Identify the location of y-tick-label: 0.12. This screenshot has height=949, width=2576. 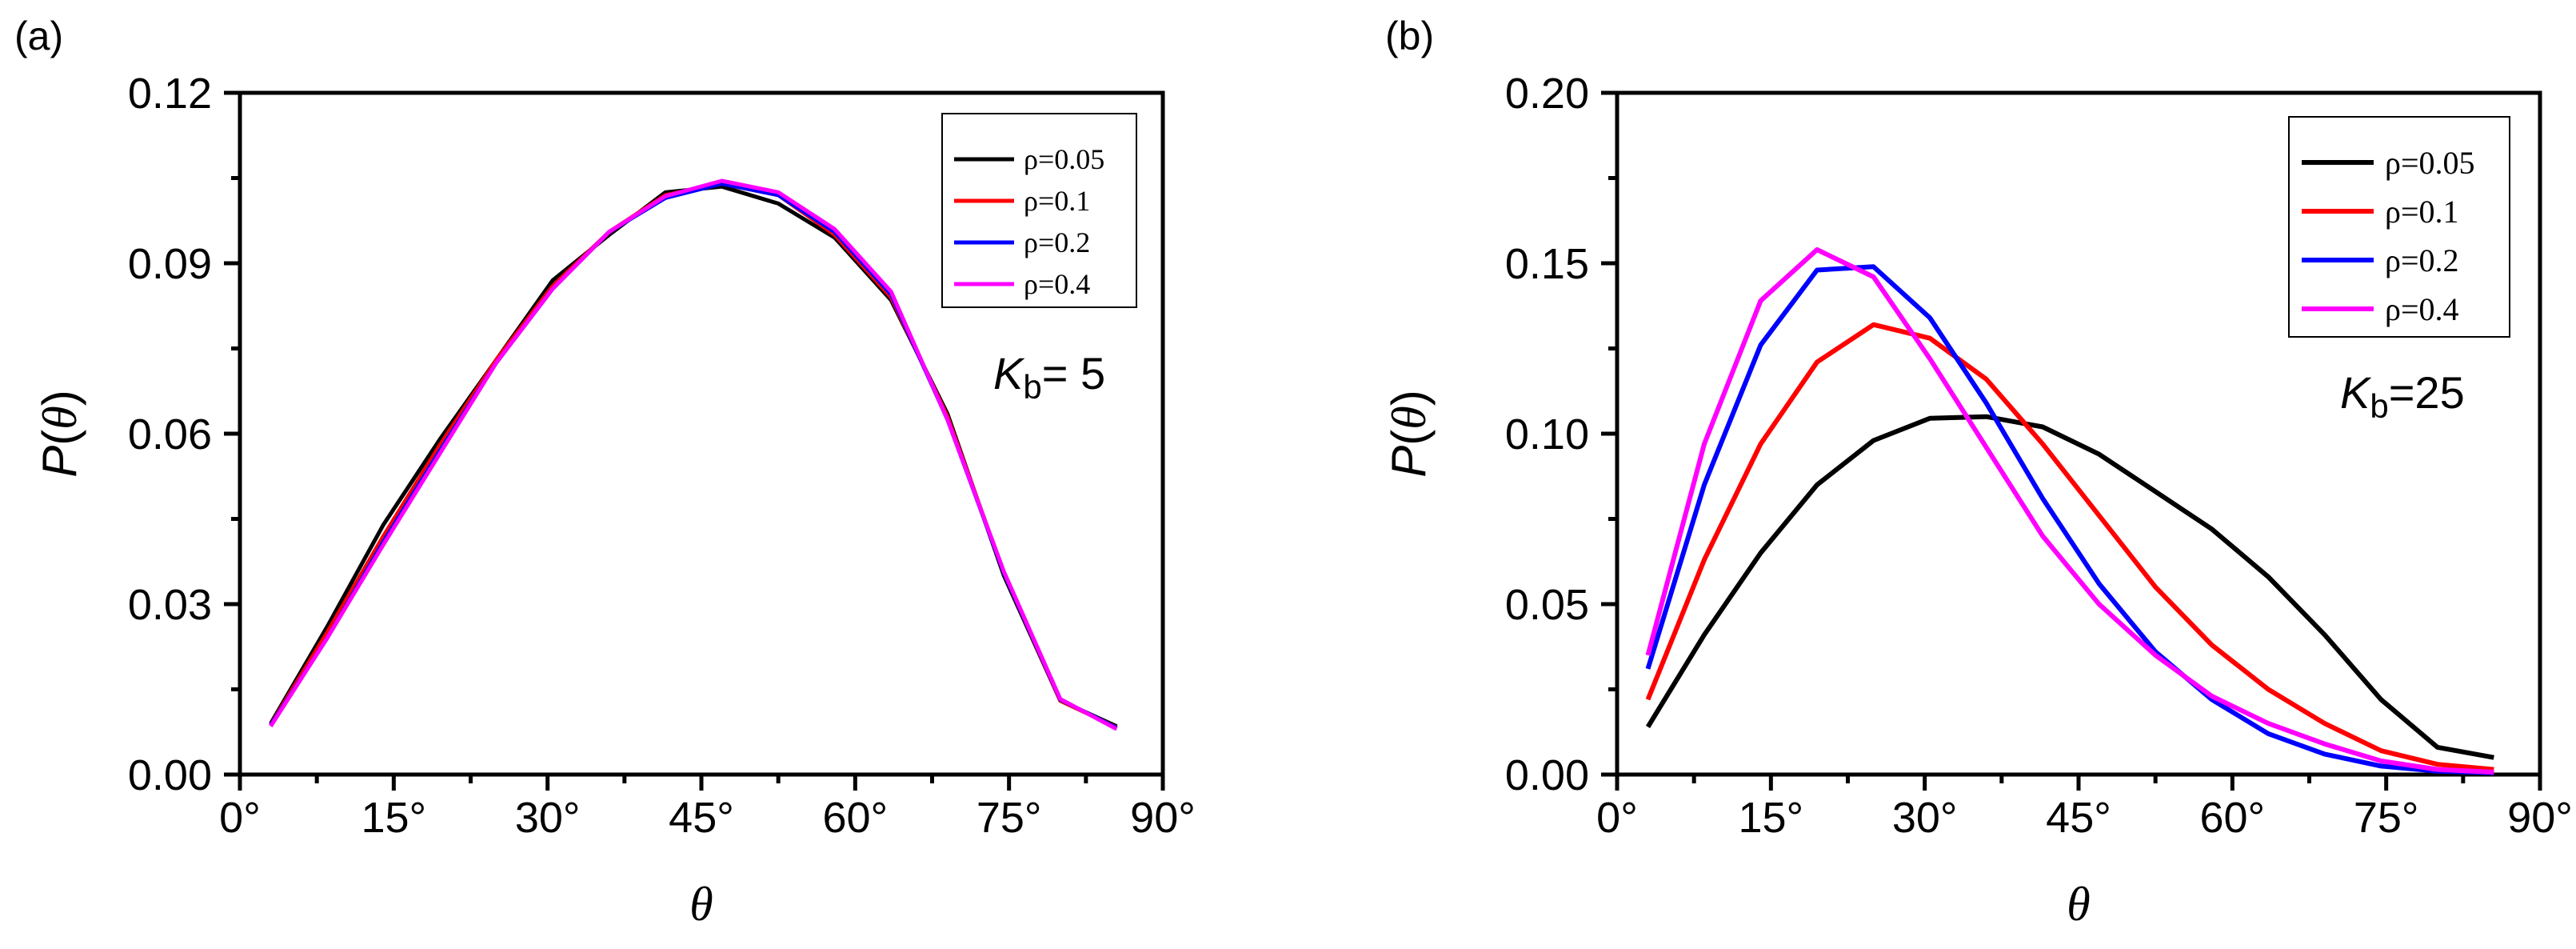
(170, 94).